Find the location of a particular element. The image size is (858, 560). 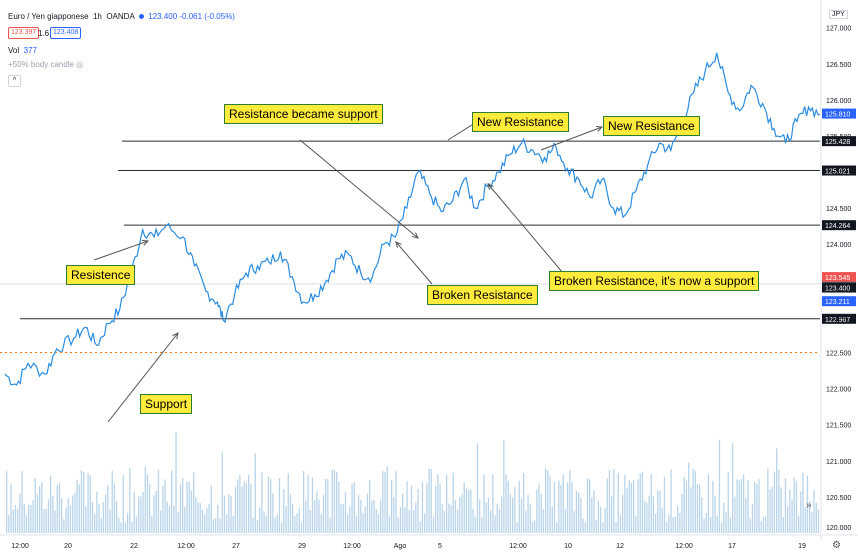

y-tick-label: 121.000 is located at coordinates (838, 462).